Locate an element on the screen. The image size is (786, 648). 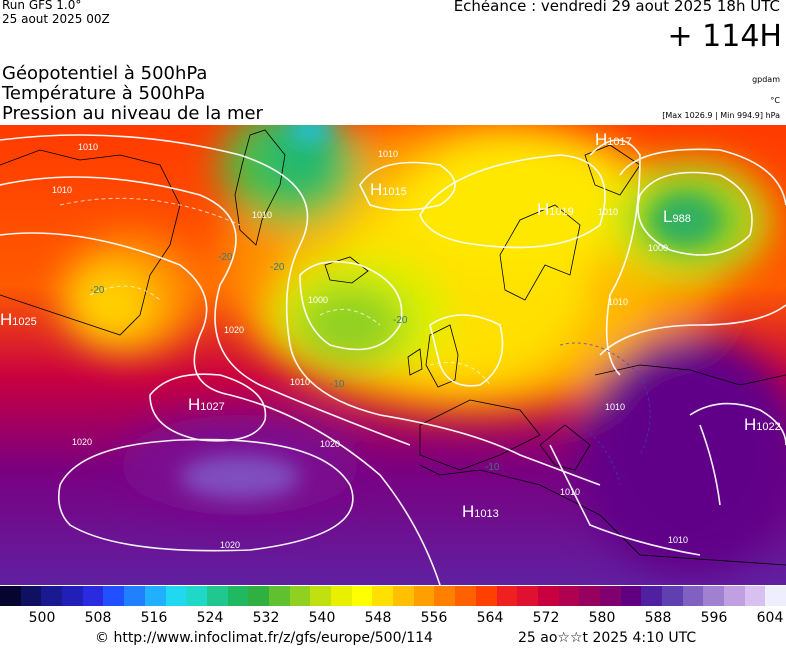
color-scale-tick-label: 500 is located at coordinates (42, 618).